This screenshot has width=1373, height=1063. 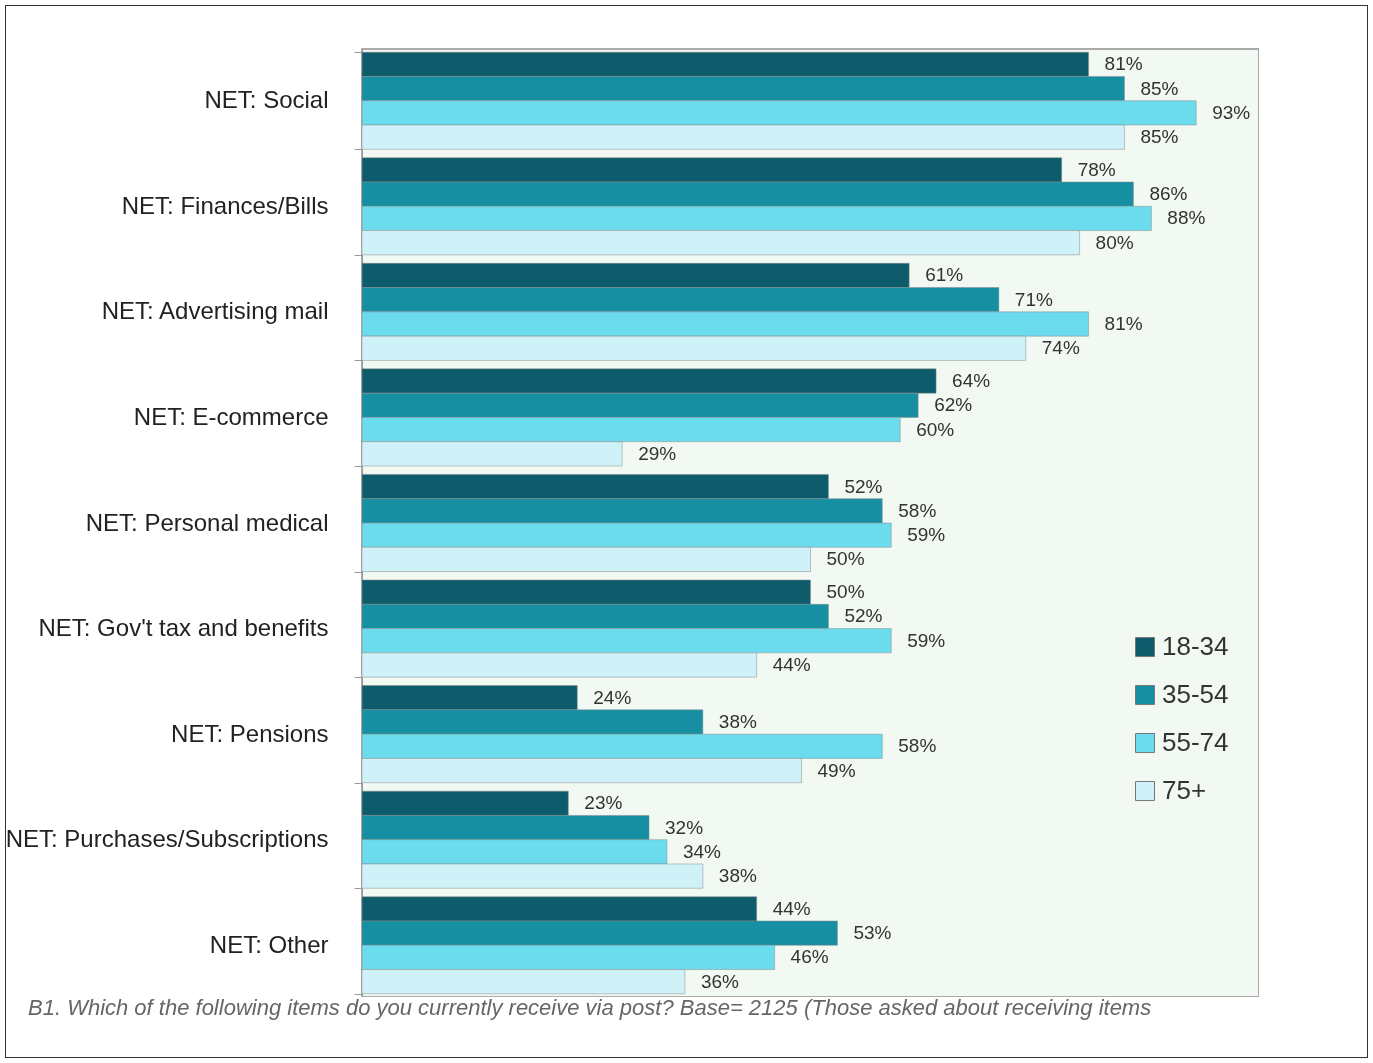 What do you see at coordinates (215, 311) in the screenshot?
I see `y-tick-label: NET: Advertising mail` at bounding box center [215, 311].